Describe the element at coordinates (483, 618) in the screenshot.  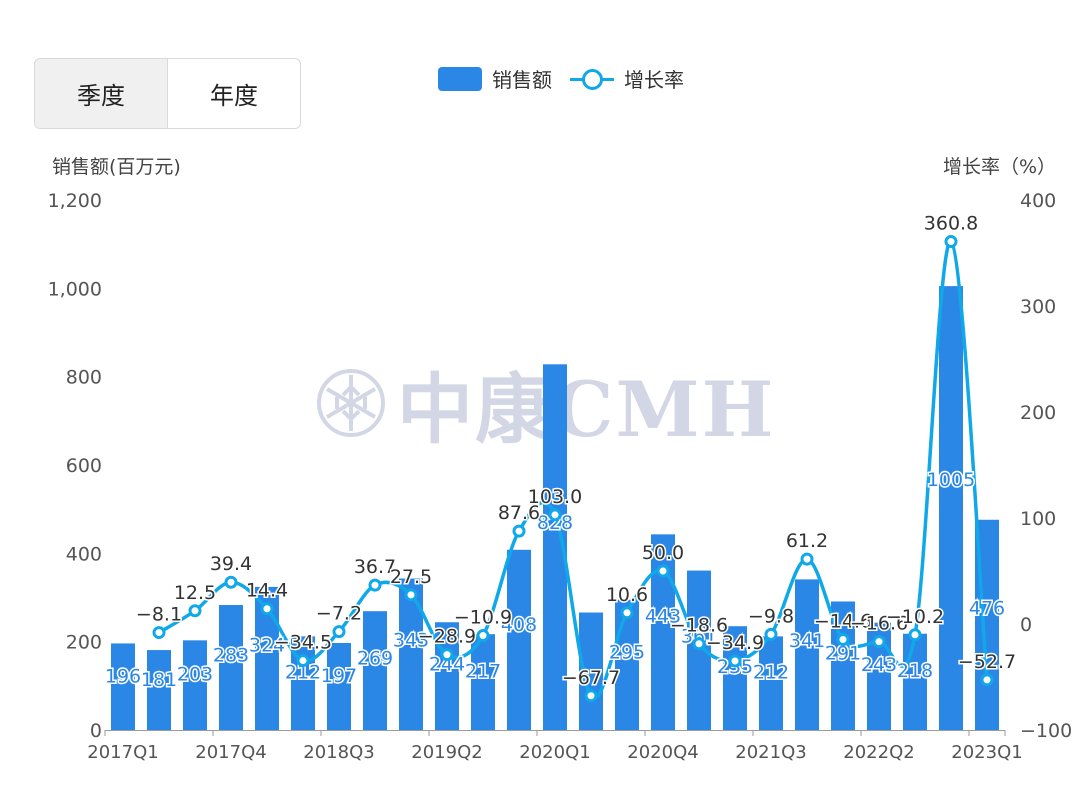
I see `growth-value-label: −10.9` at that location.